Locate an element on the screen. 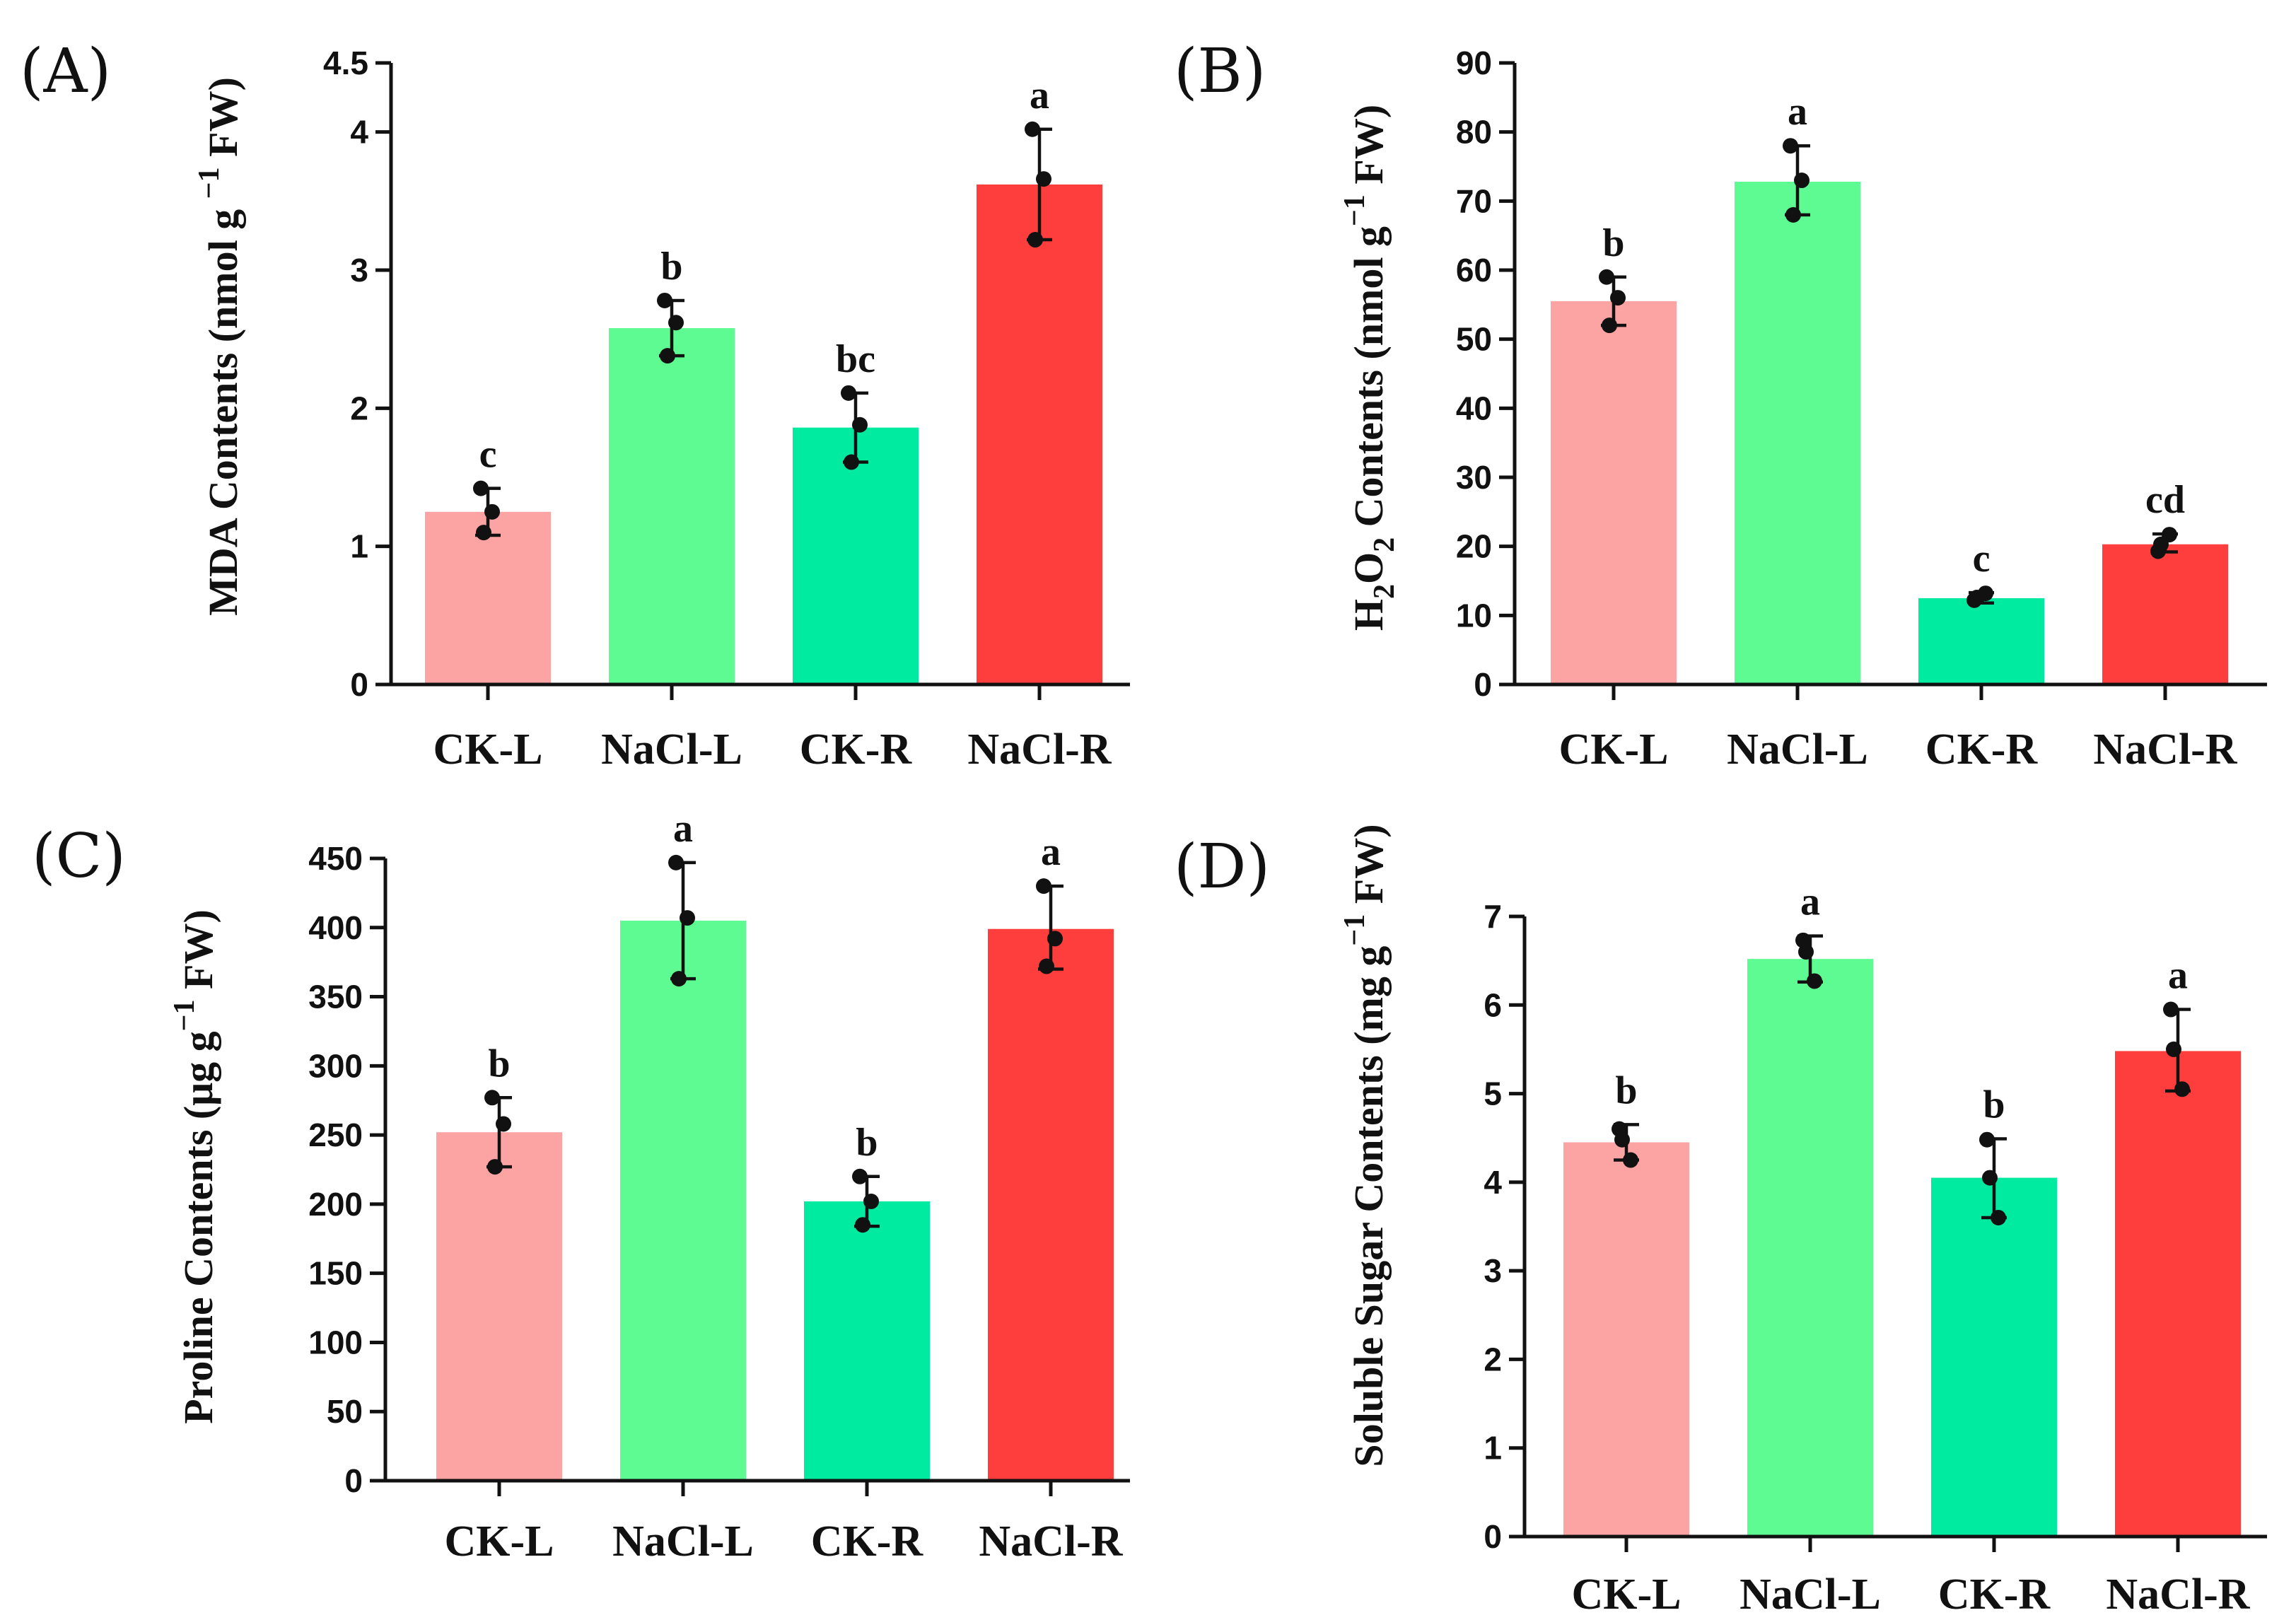 The height and width of the screenshot is (1620, 2296). panel-a-ylabel-space is located at coordinates (223, 204).